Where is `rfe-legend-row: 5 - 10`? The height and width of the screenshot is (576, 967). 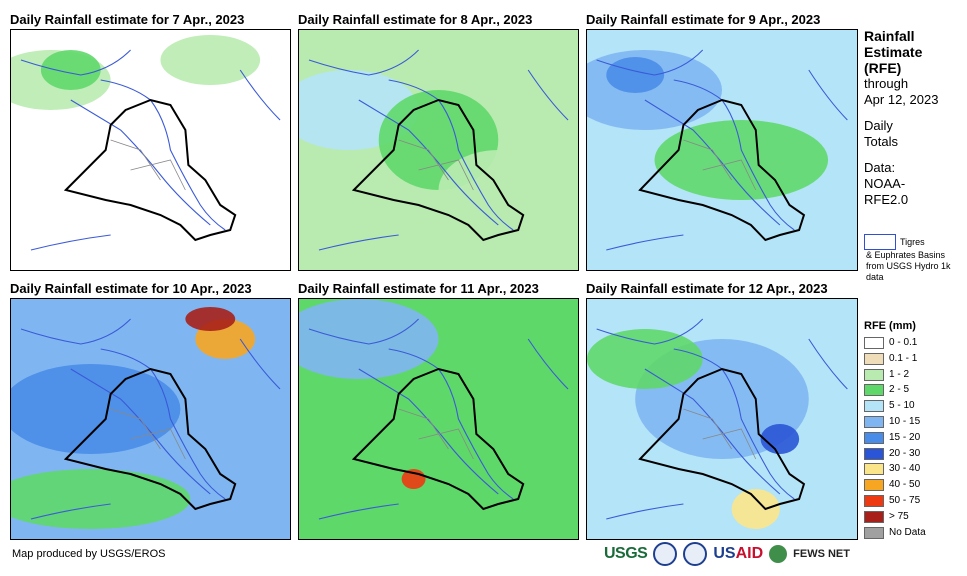
rfe-legend-row: 5 - 10 is located at coordinates (914, 407).